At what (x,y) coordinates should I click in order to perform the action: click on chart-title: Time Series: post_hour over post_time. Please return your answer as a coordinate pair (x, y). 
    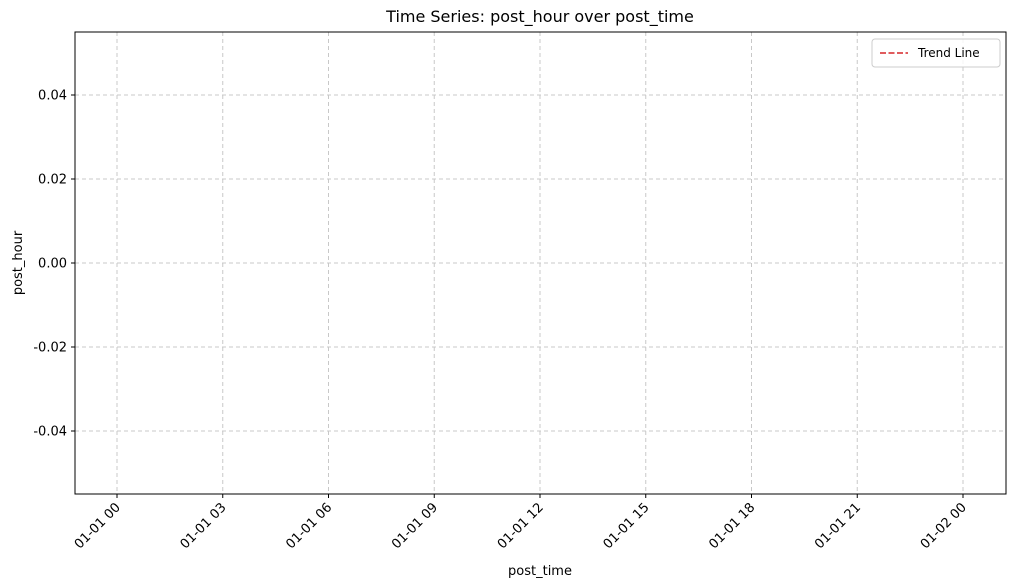
    Looking at the image, I should click on (539, 17).